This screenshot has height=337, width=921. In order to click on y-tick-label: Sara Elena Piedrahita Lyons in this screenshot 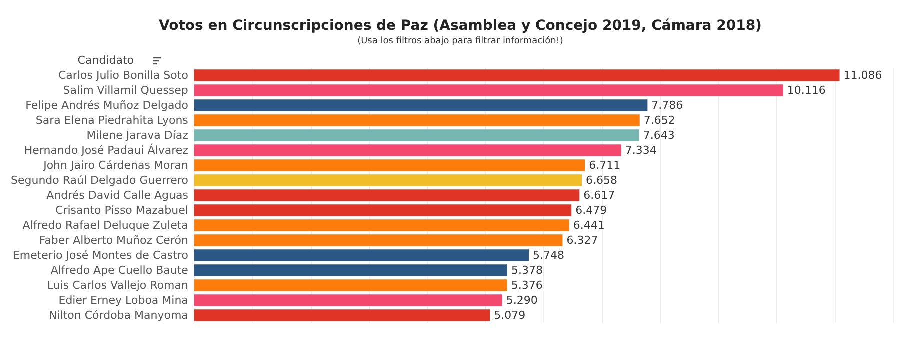, I will do `click(112, 120)`.